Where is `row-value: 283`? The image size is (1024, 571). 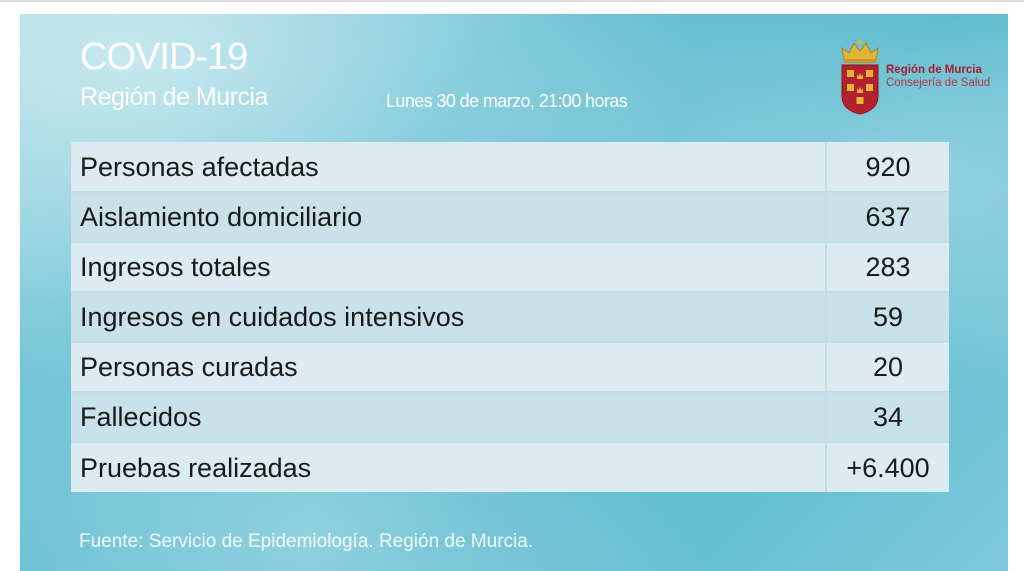 row-value: 283 is located at coordinates (887, 267).